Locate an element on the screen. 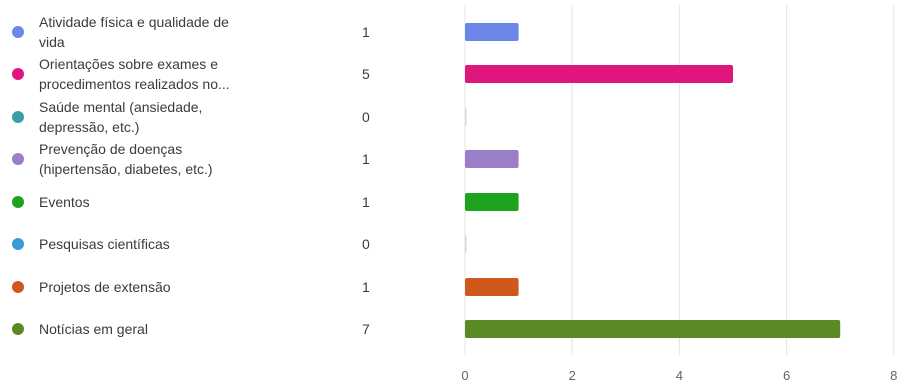  legend-label: Pesquisas científicas is located at coordinates (169, 244).